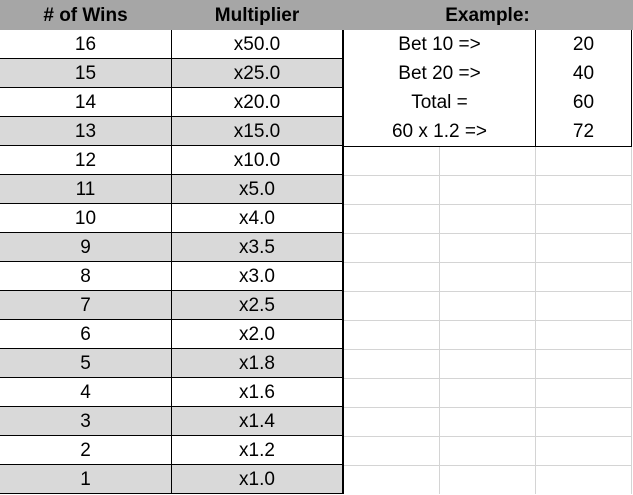 The height and width of the screenshot is (495, 633). I want to click on multiplier-cell: x3.0, so click(257, 276).